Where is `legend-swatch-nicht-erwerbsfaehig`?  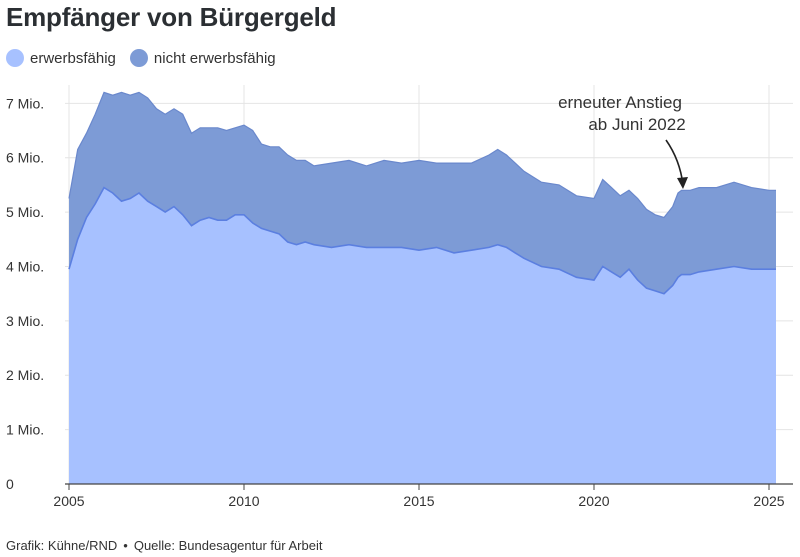
legend-swatch-nicht-erwerbsfaehig is located at coordinates (138, 58).